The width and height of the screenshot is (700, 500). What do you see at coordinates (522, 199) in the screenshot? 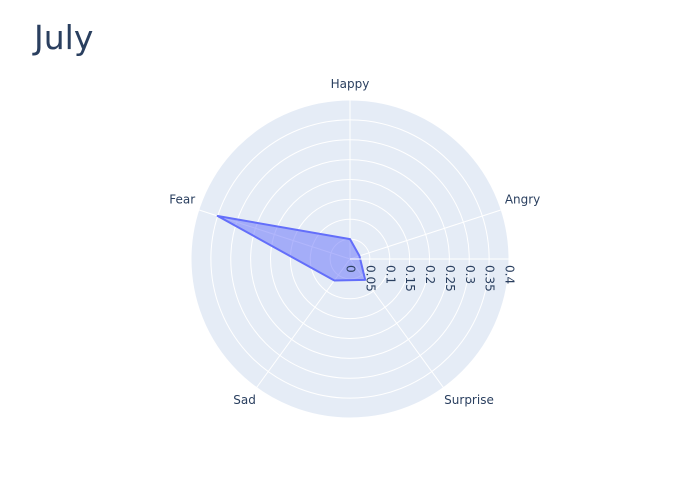
I see `angular-axis-label: Angry` at bounding box center [522, 199].